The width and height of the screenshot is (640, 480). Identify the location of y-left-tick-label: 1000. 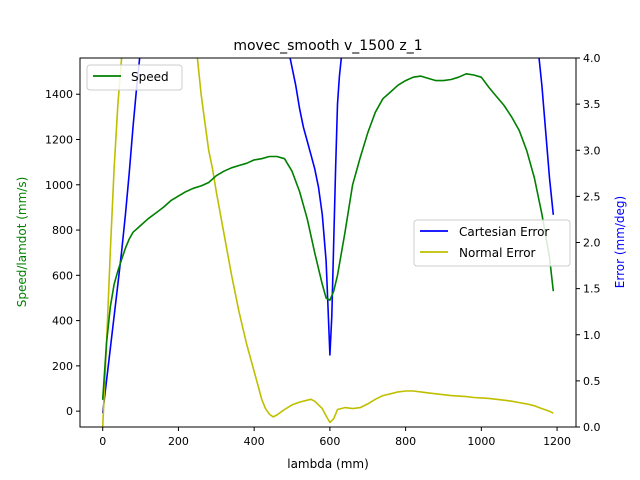
(59, 185).